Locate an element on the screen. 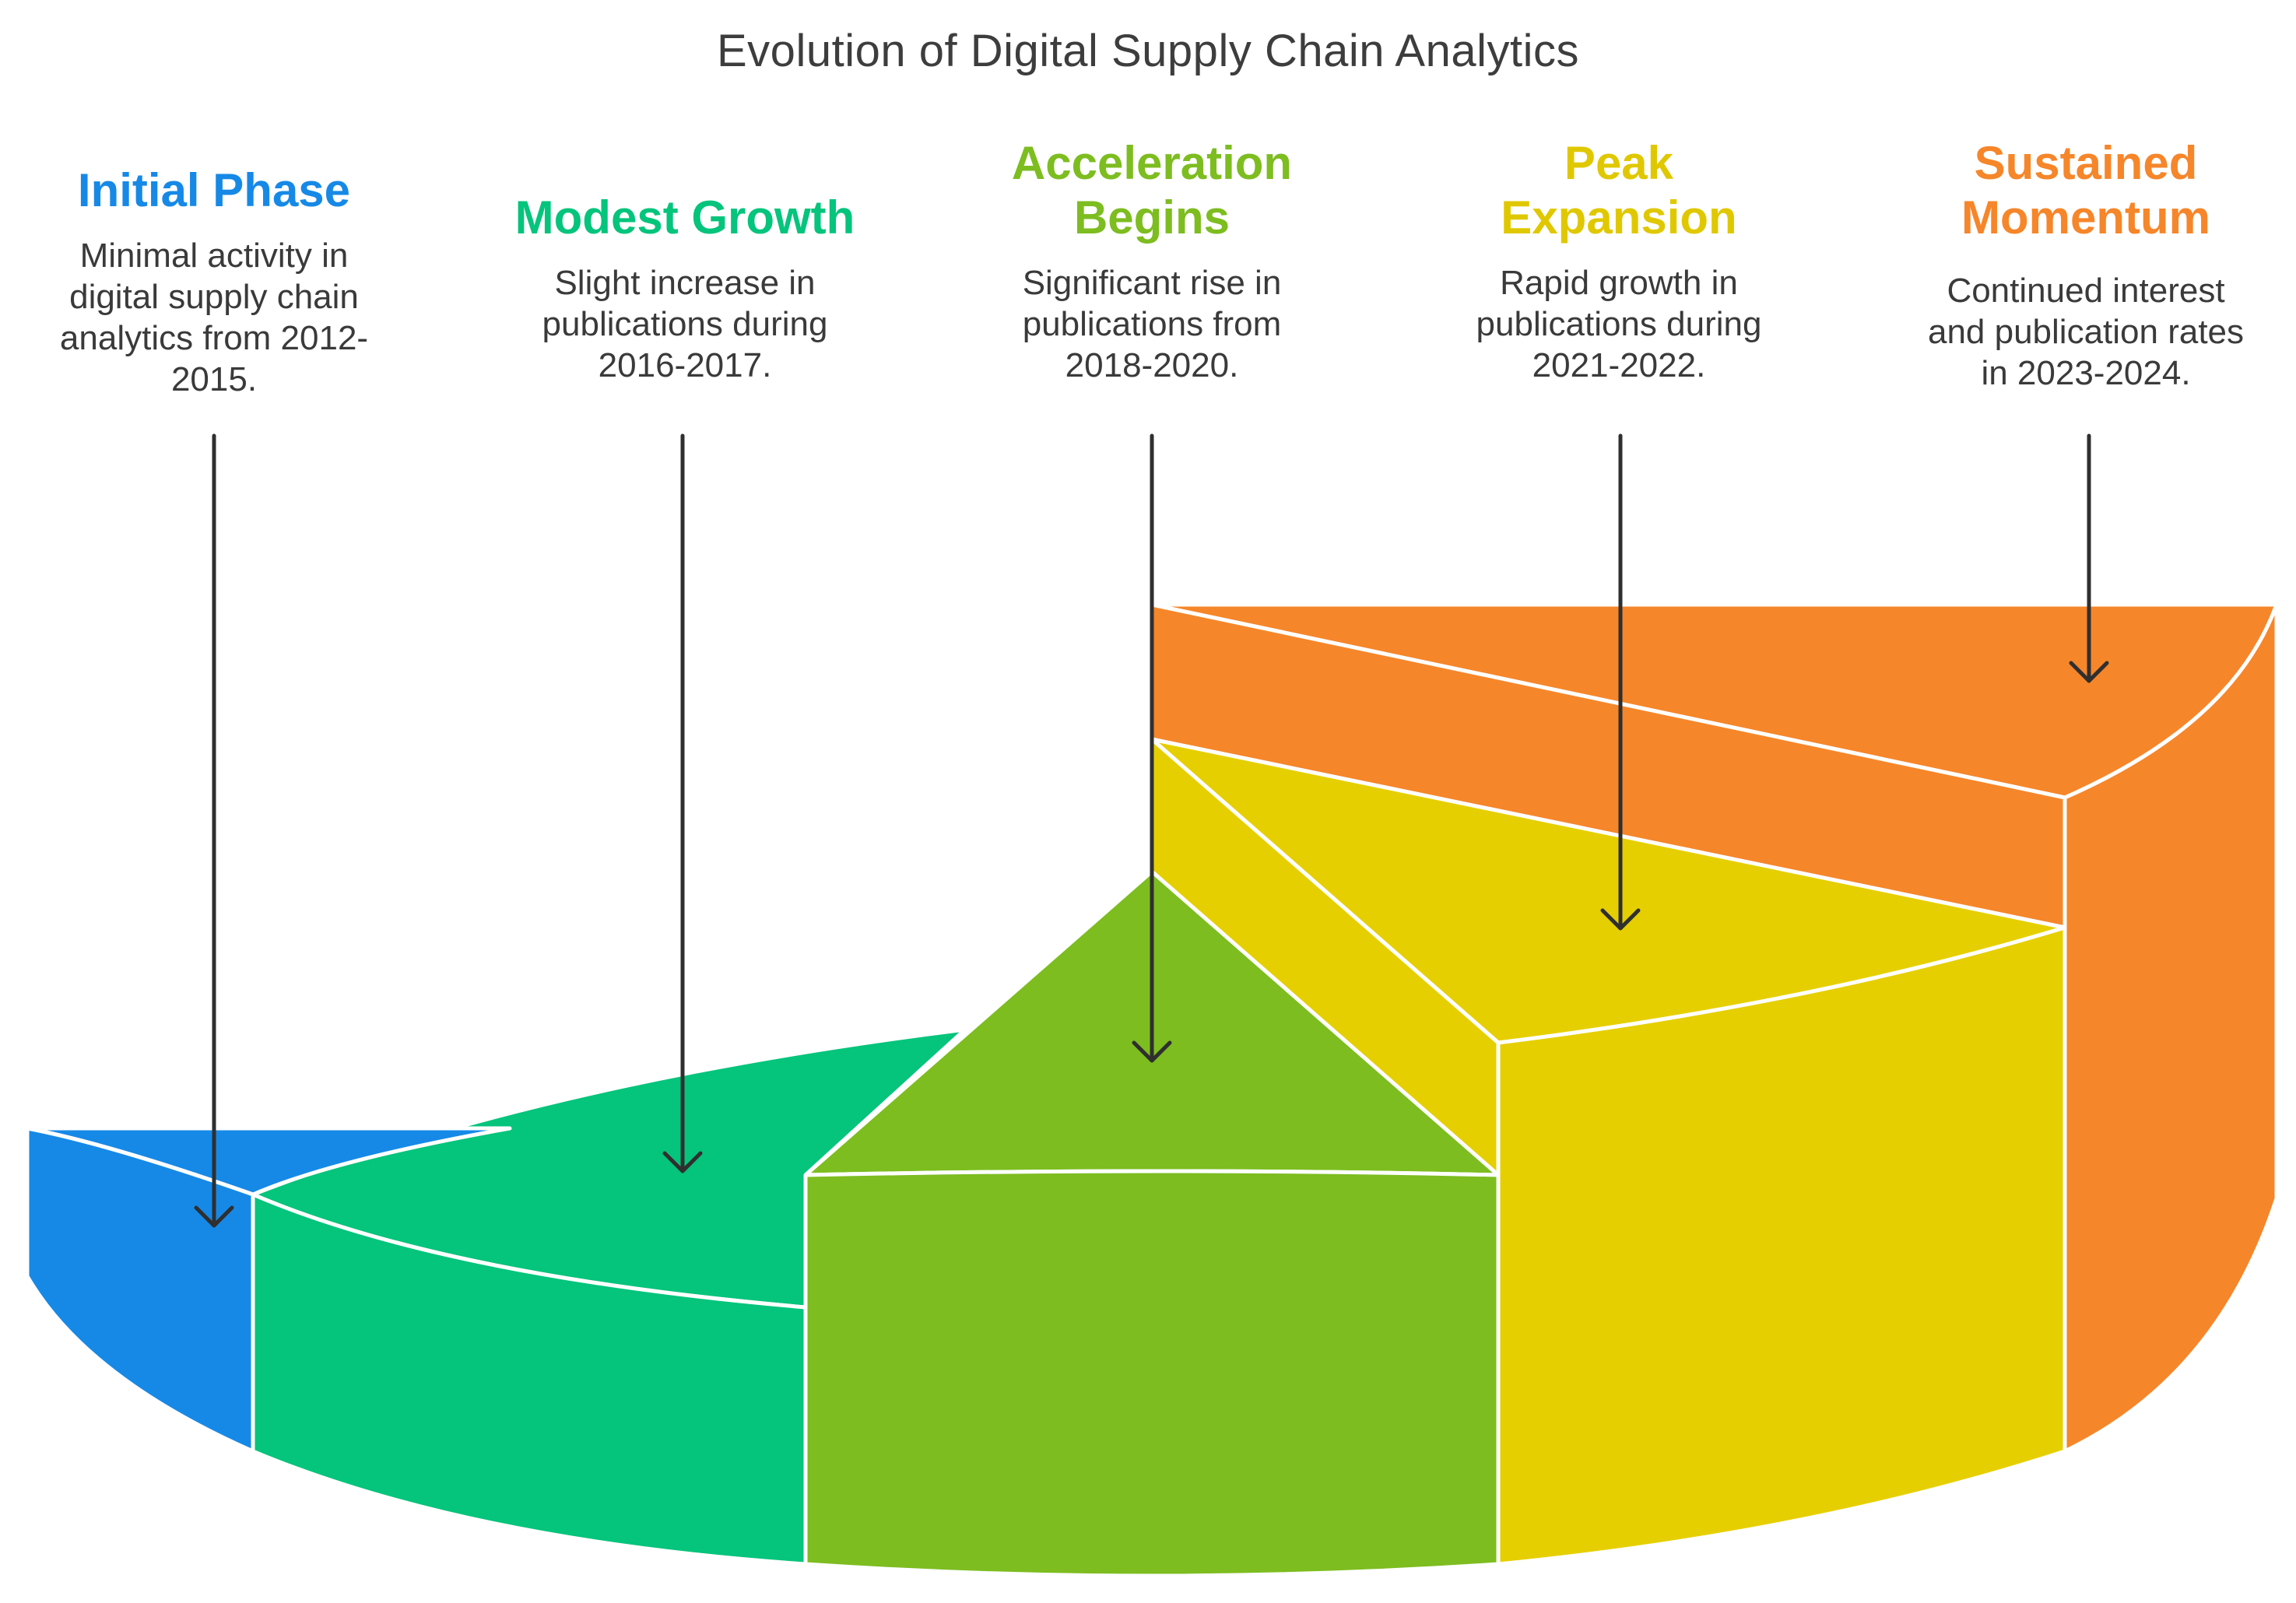 The height and width of the screenshot is (1603, 2296). stage-heading: Modest Growth is located at coordinates (684, 217).